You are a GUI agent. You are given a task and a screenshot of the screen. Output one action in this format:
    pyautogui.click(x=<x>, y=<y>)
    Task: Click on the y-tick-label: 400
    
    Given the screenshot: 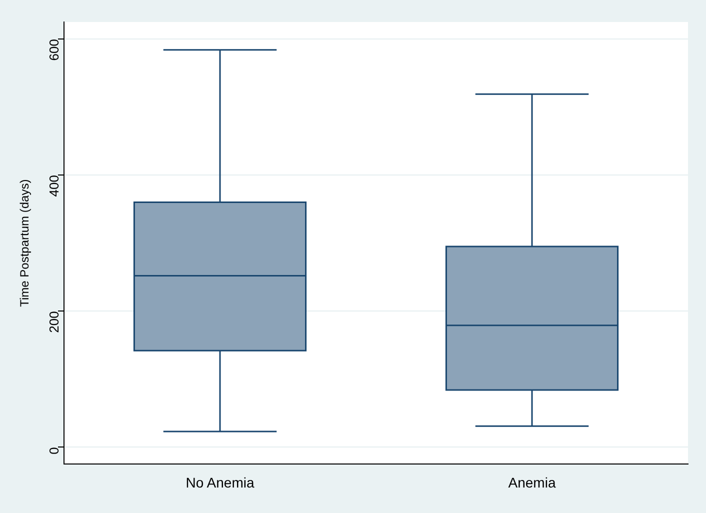 What is the action you would take?
    pyautogui.click(x=54, y=186)
    